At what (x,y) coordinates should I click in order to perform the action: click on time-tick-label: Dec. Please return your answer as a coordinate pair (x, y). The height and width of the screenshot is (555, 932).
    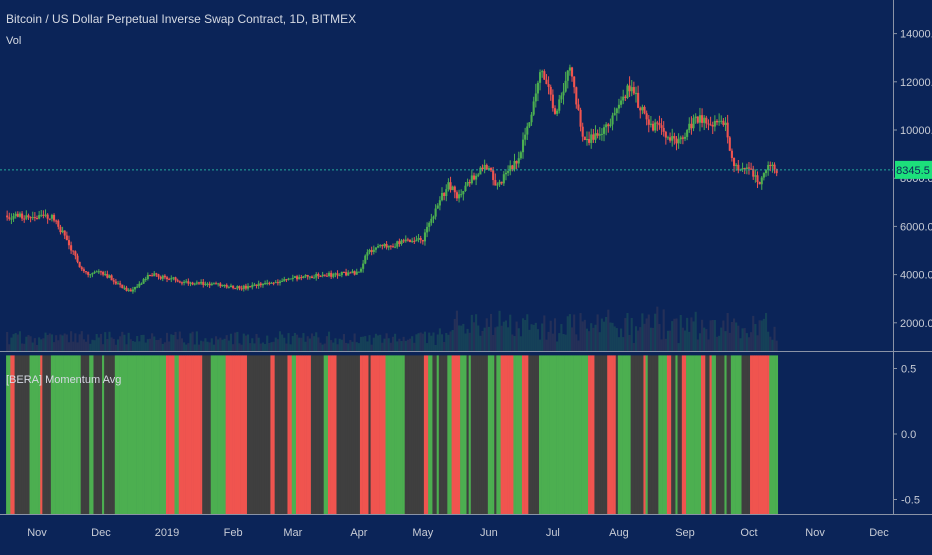
    Looking at the image, I should click on (879, 533).